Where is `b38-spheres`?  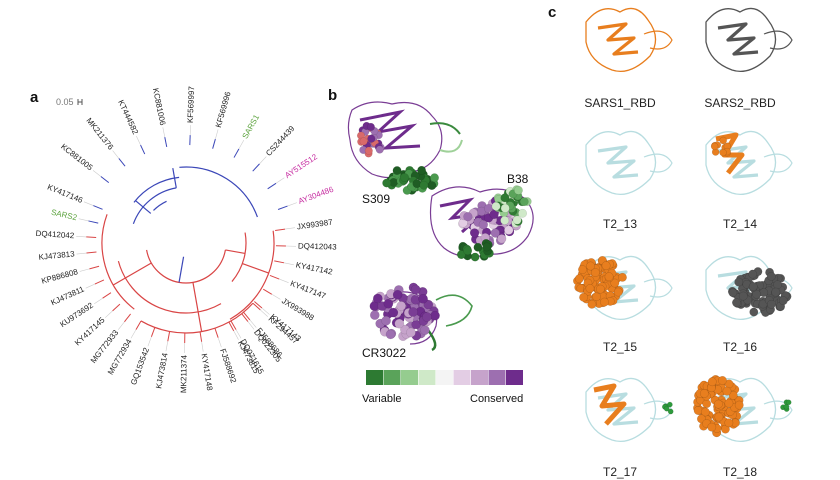
b38-spheres is located at coordinates (494, 223).